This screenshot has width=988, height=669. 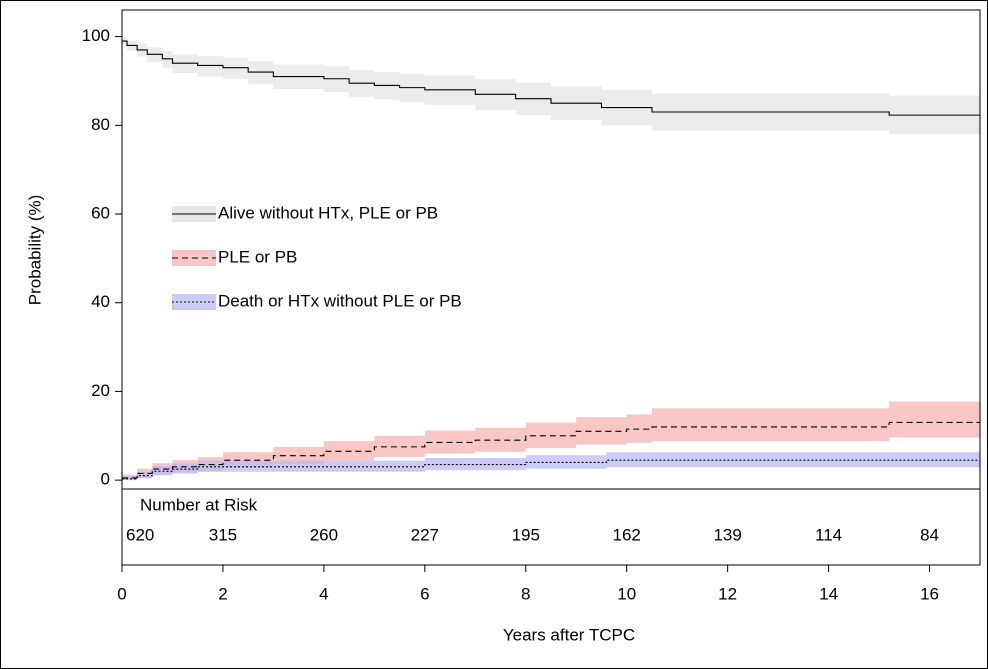 I want to click on x-tick-label: 6, so click(x=424, y=593).